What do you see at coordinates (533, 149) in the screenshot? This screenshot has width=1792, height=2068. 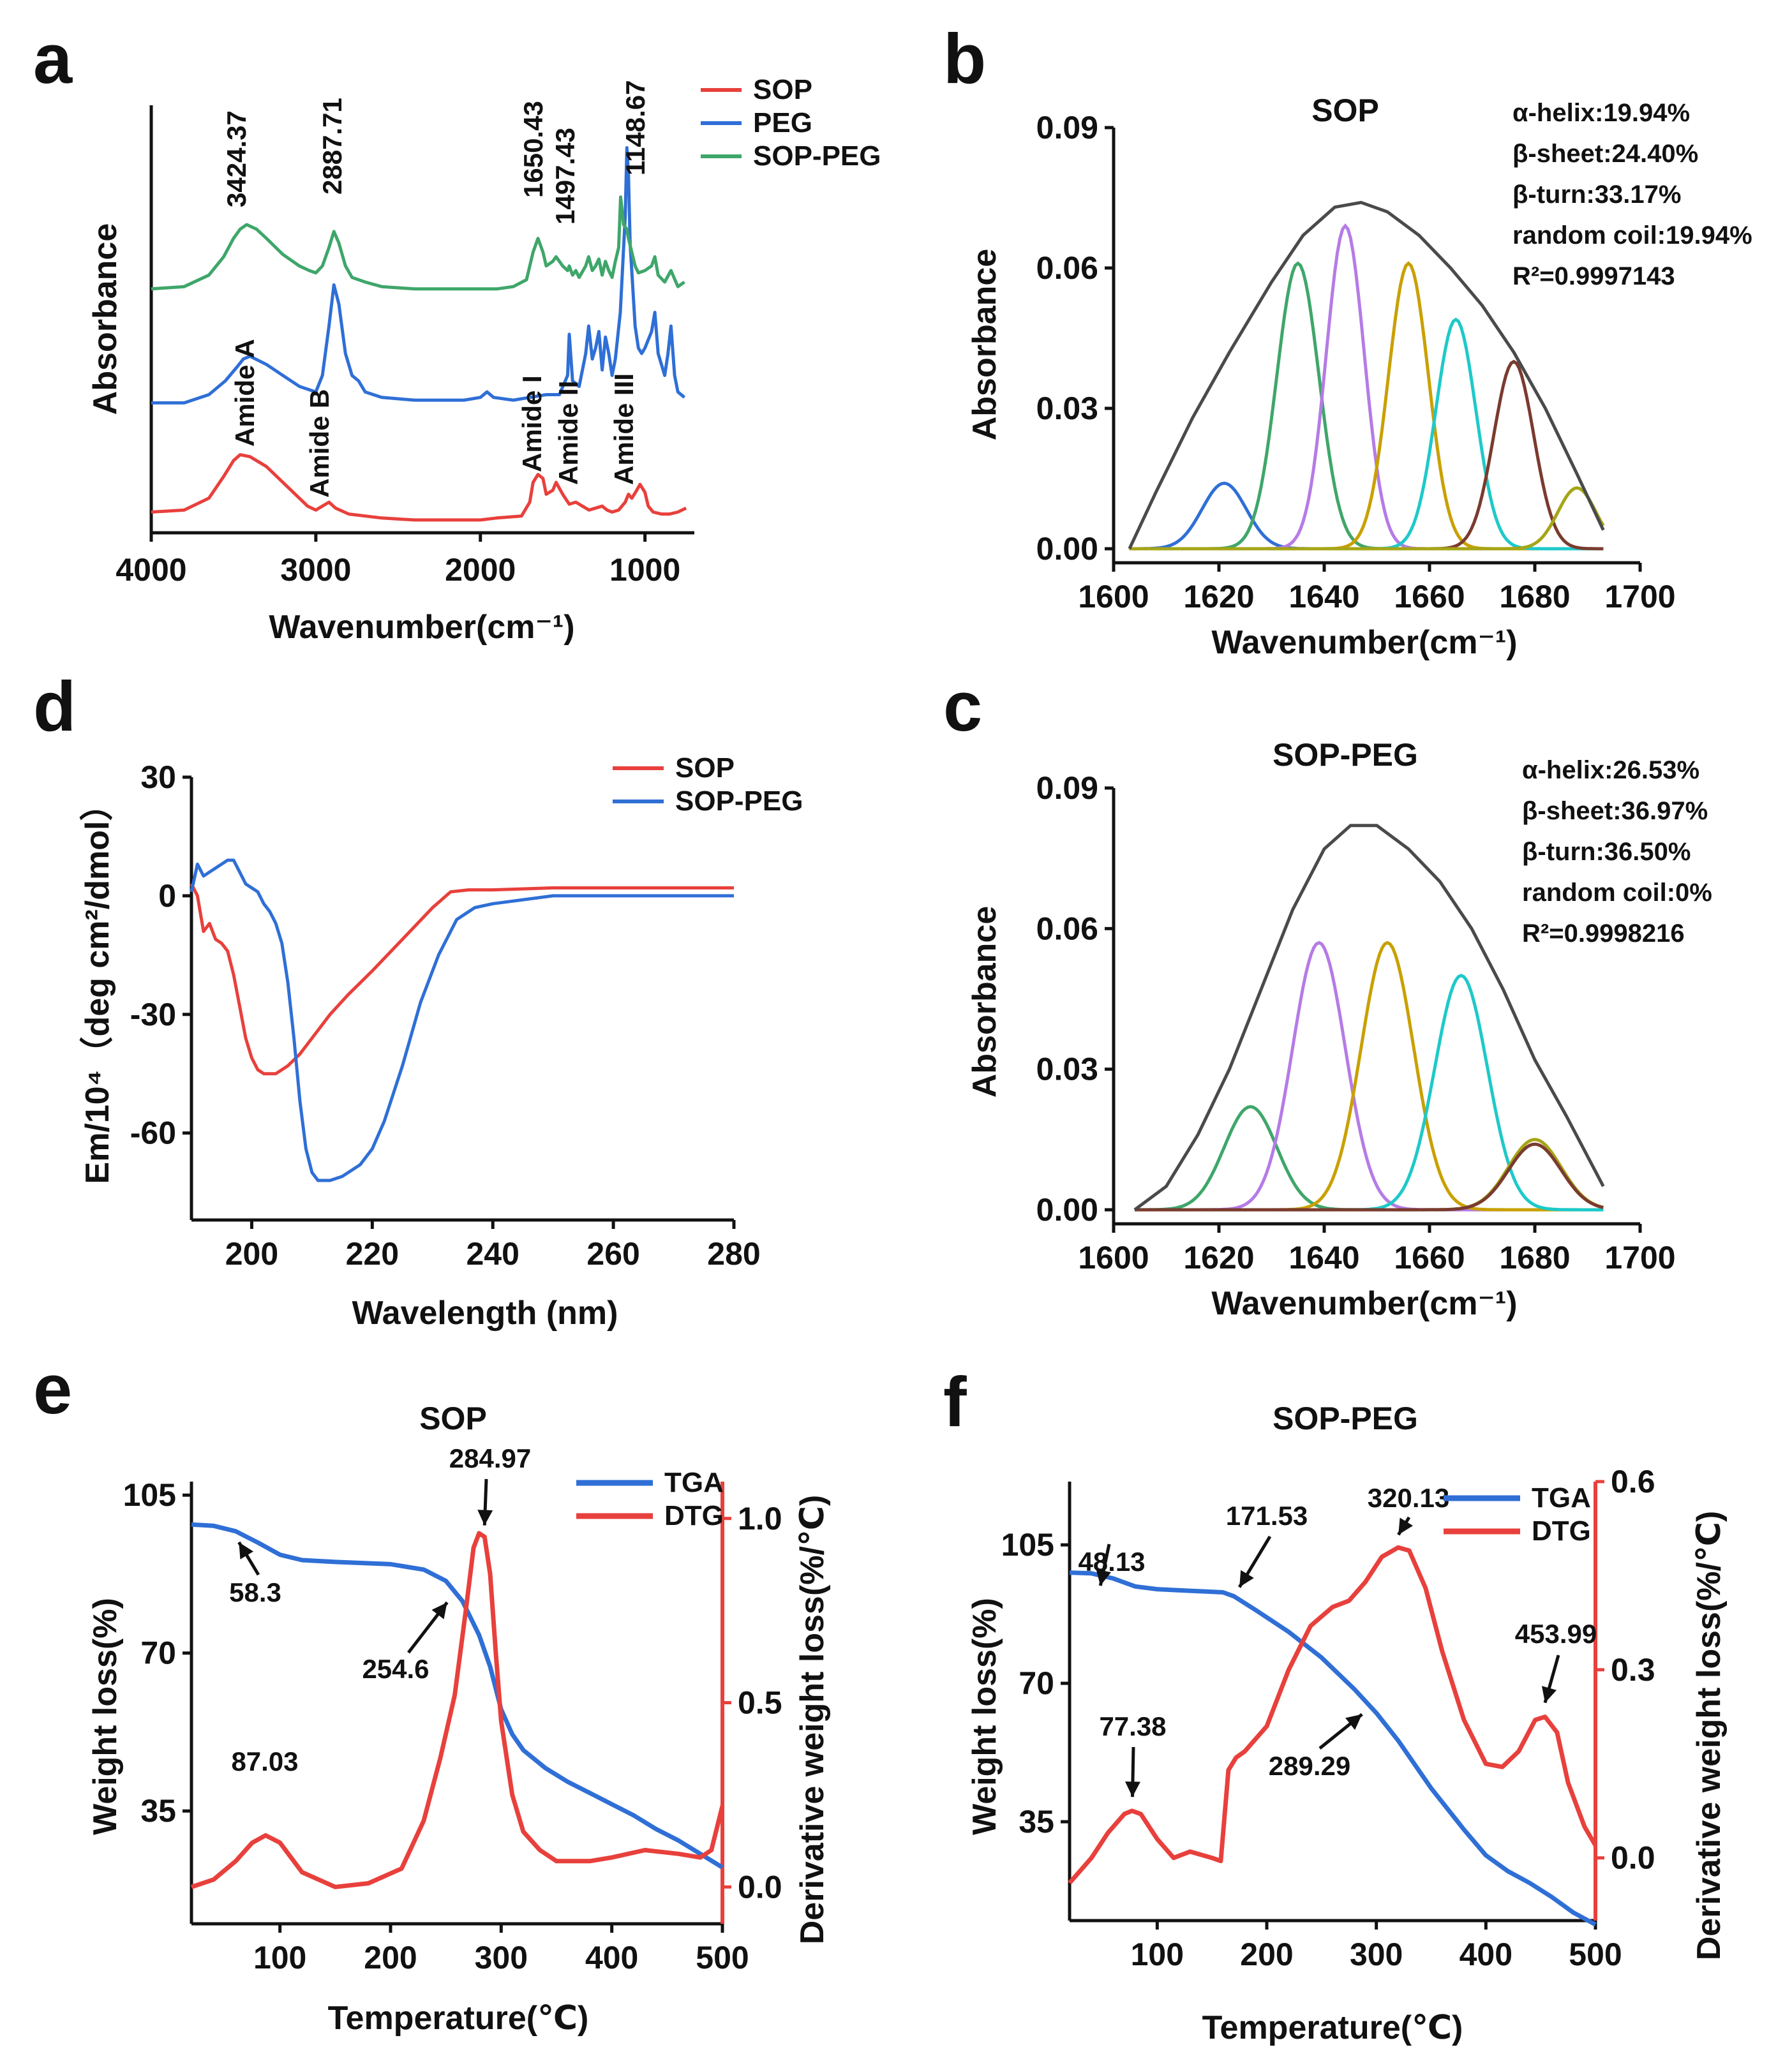 I see `panel-a-peak-label: 1650.43` at bounding box center [533, 149].